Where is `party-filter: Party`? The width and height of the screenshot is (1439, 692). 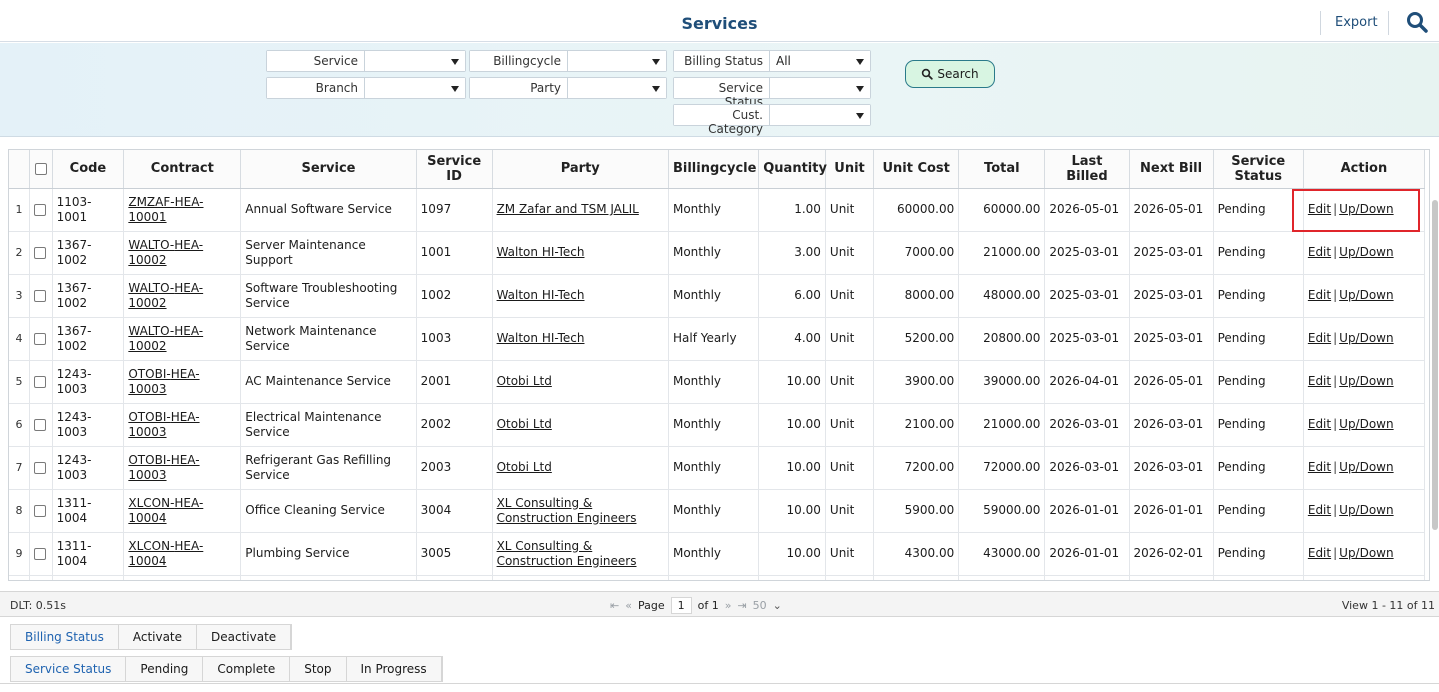 party-filter: Party is located at coordinates (568, 88).